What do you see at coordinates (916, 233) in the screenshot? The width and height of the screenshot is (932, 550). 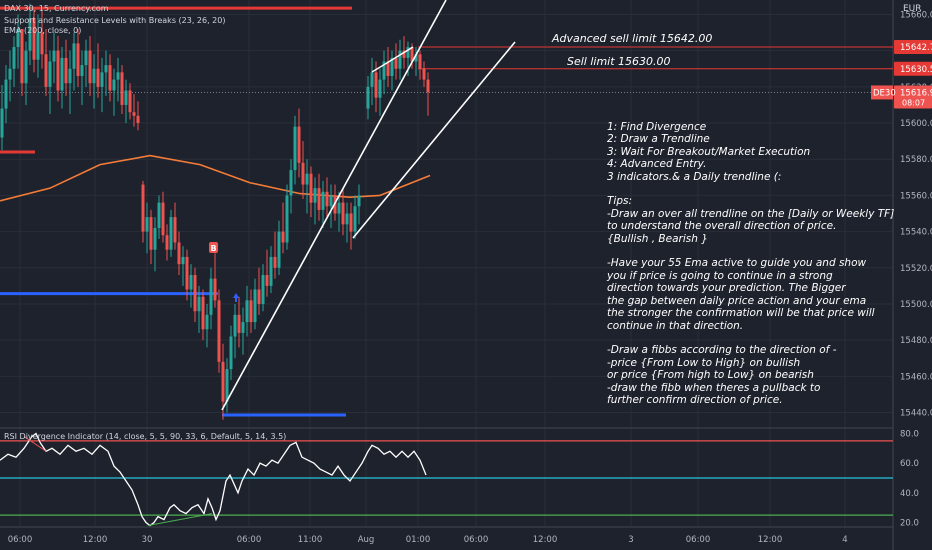 I see `price-tick-label: 15540.0` at bounding box center [916, 233].